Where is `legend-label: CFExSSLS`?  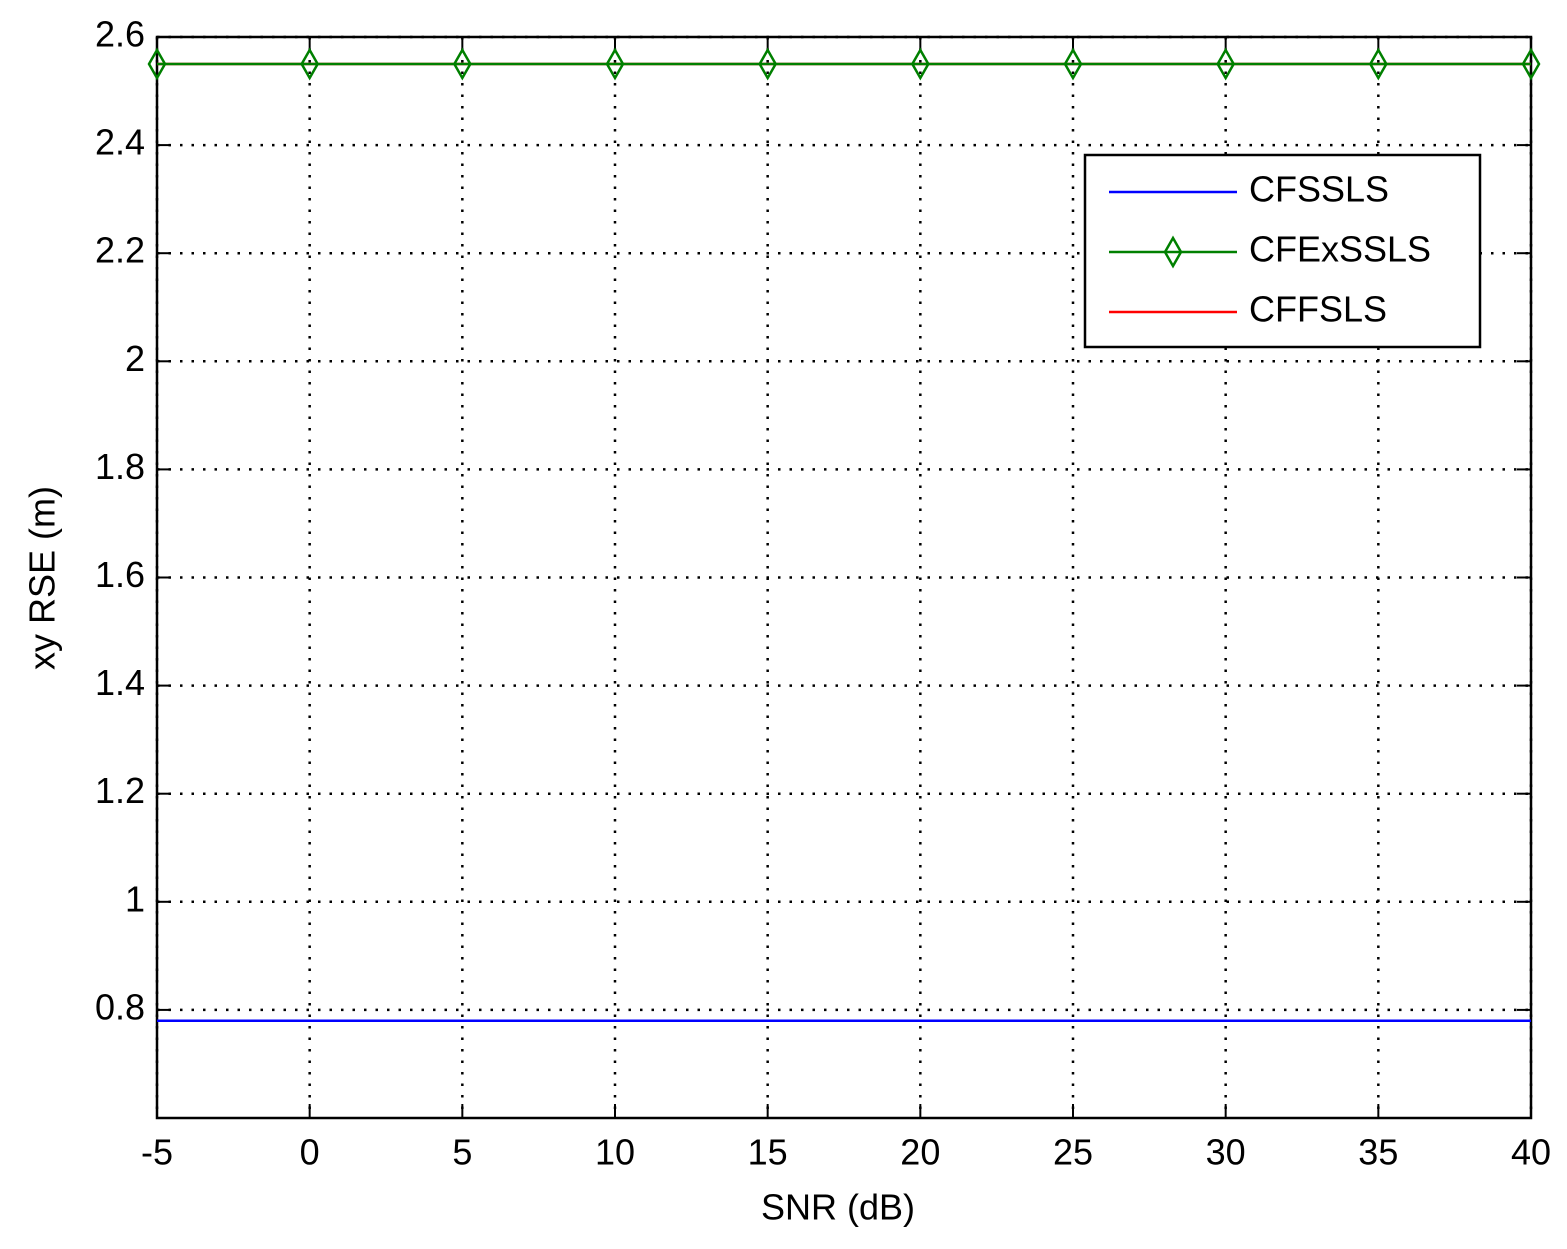 legend-label: CFExSSLS is located at coordinates (1340, 249).